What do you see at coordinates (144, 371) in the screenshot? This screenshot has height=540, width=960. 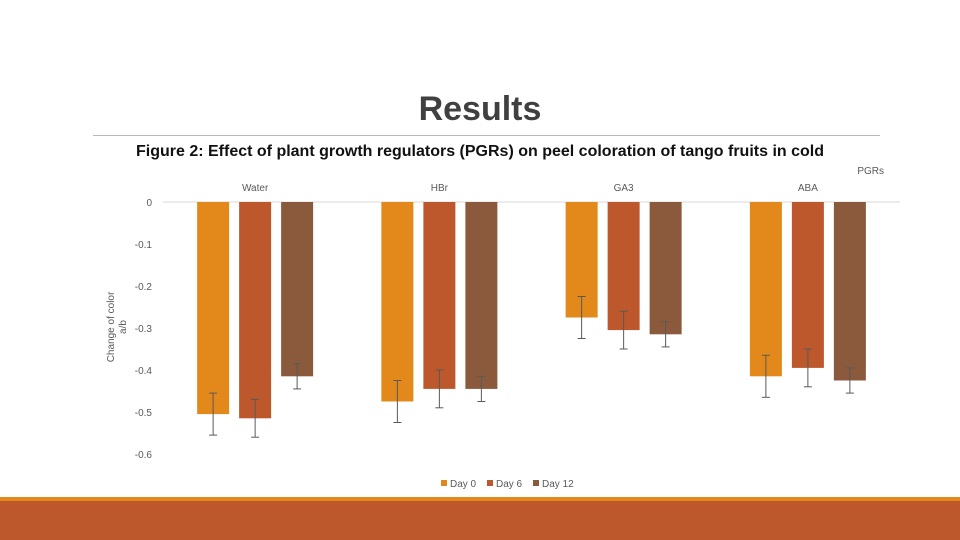 I see `y-tick-label: -0.4` at bounding box center [144, 371].